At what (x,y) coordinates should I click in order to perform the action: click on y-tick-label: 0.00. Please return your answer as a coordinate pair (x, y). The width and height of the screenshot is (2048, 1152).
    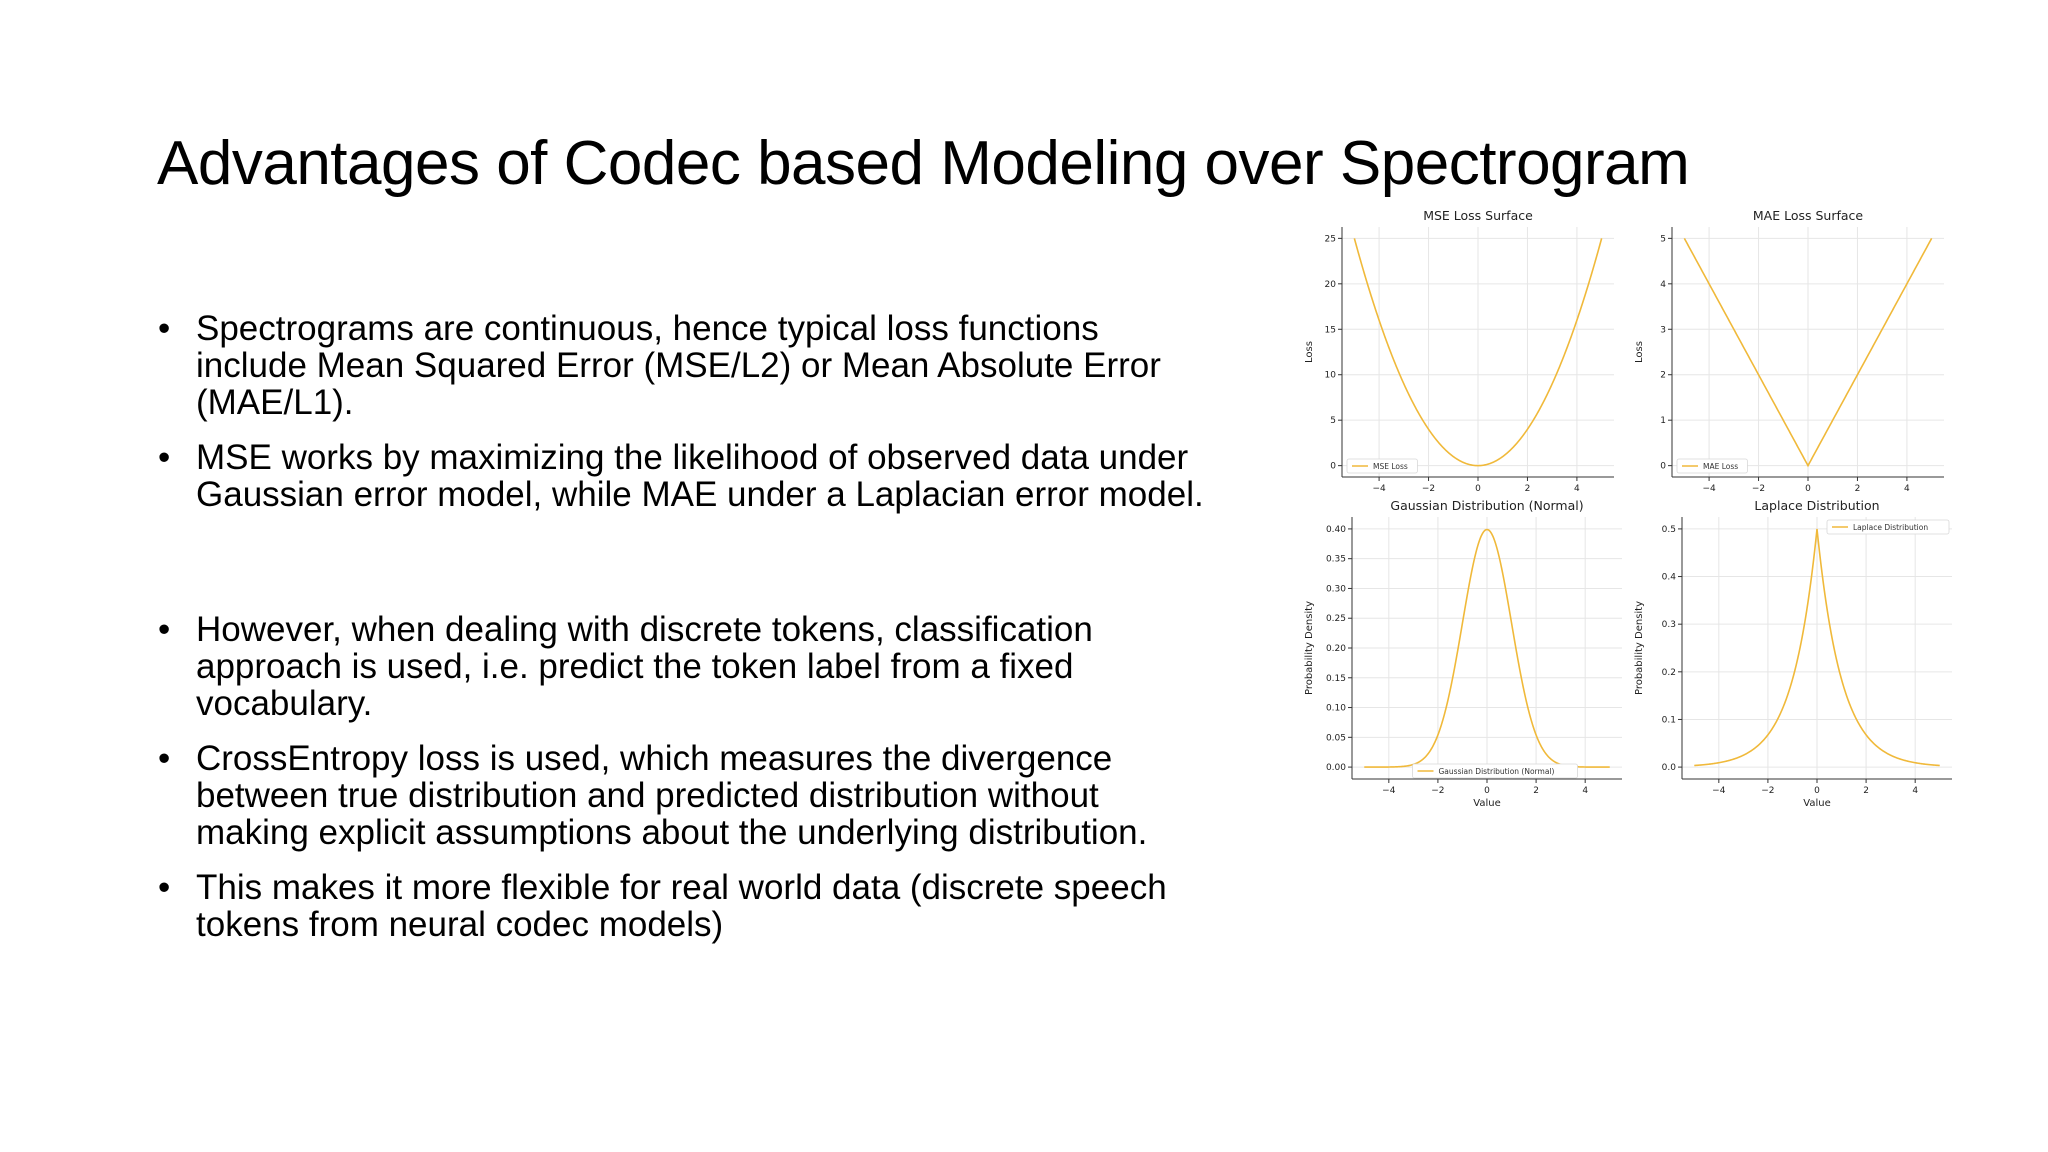
    Looking at the image, I should click on (1336, 768).